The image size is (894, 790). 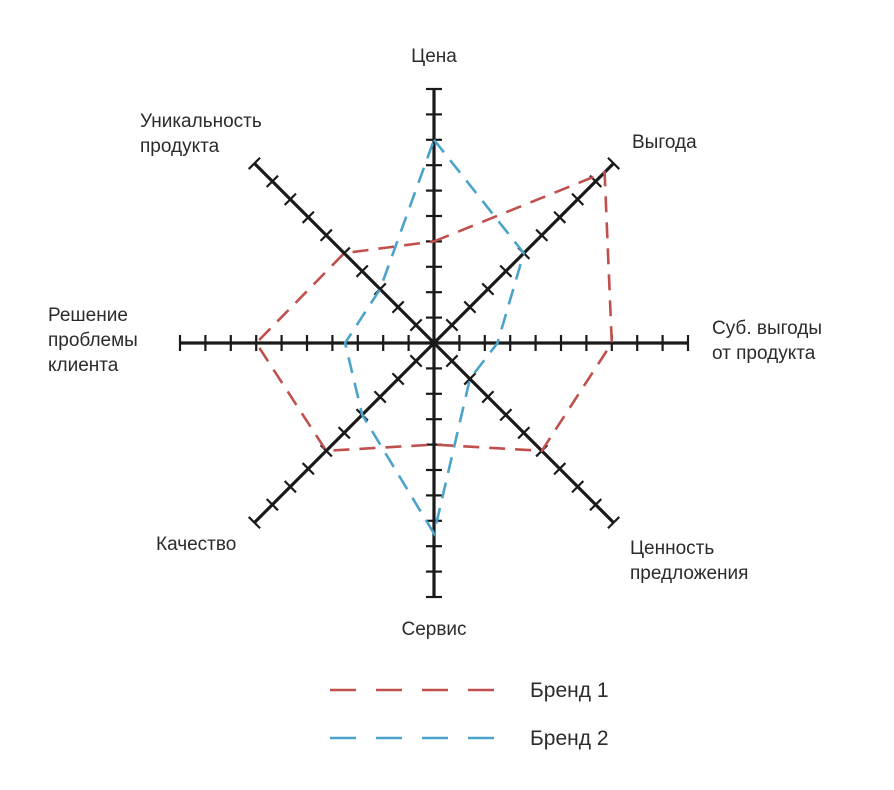 I want to click on data-point-s2-service, so click(x=434, y=534).